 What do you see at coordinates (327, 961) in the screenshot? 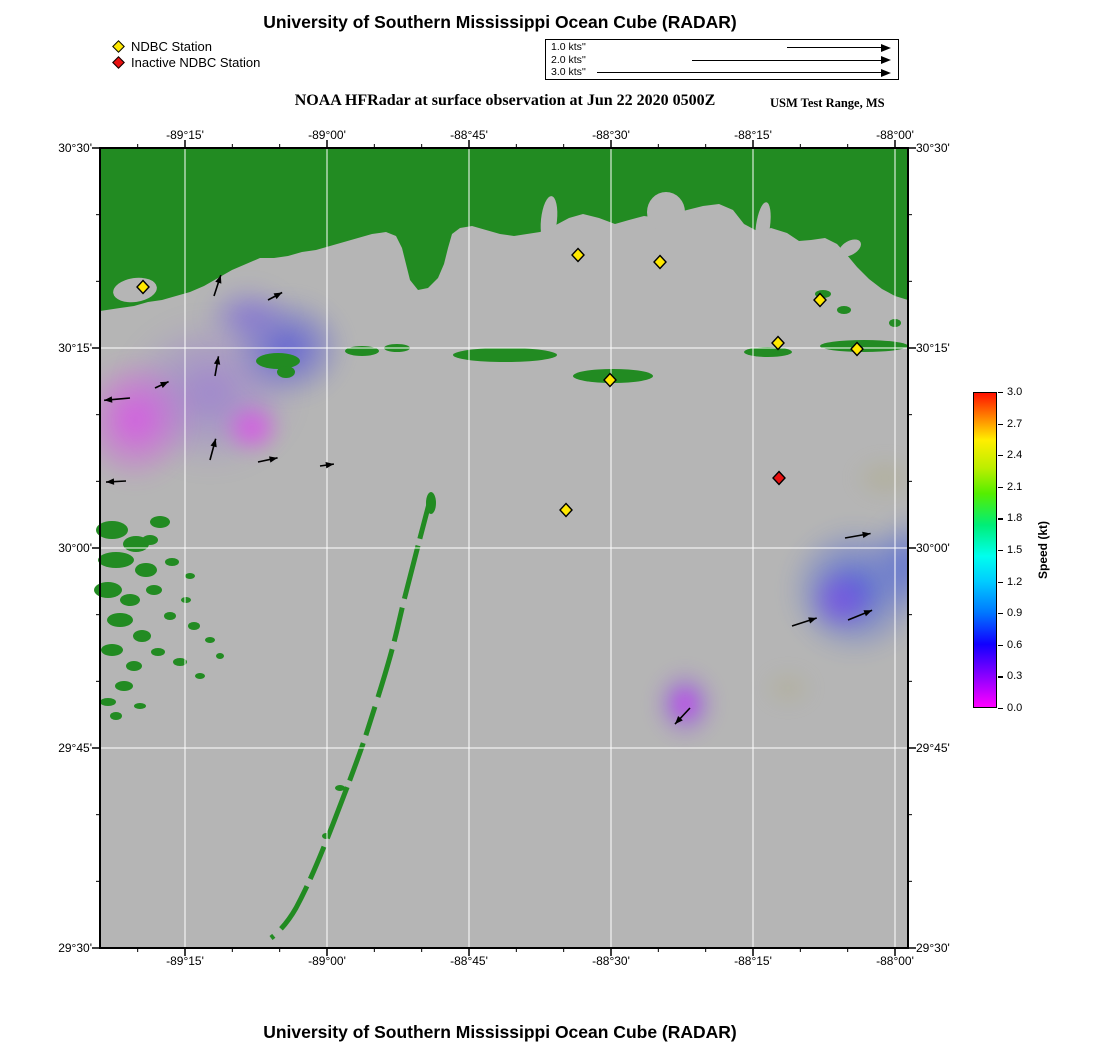
I see `lon-tick-label-bottom: -89°00'` at bounding box center [327, 961].